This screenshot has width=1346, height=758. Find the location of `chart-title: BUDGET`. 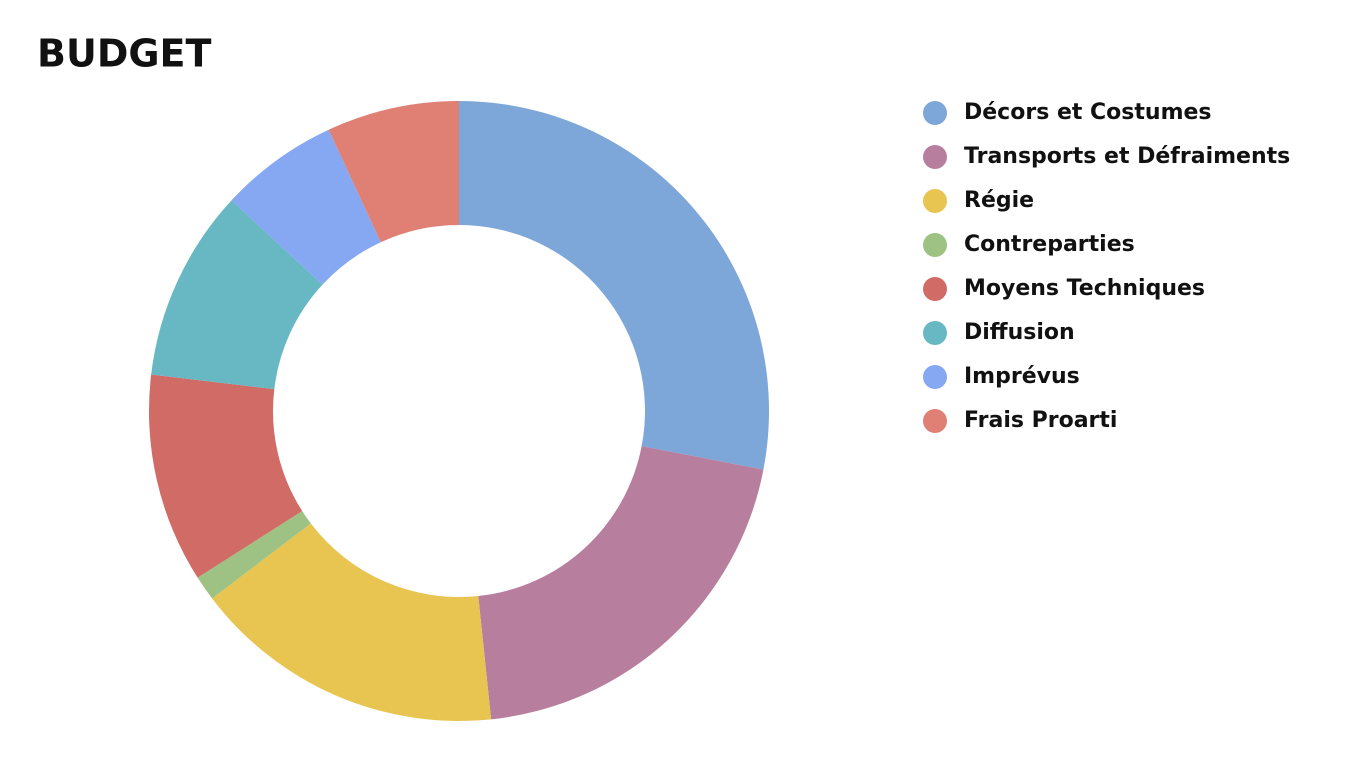

chart-title: BUDGET is located at coordinates (124, 54).